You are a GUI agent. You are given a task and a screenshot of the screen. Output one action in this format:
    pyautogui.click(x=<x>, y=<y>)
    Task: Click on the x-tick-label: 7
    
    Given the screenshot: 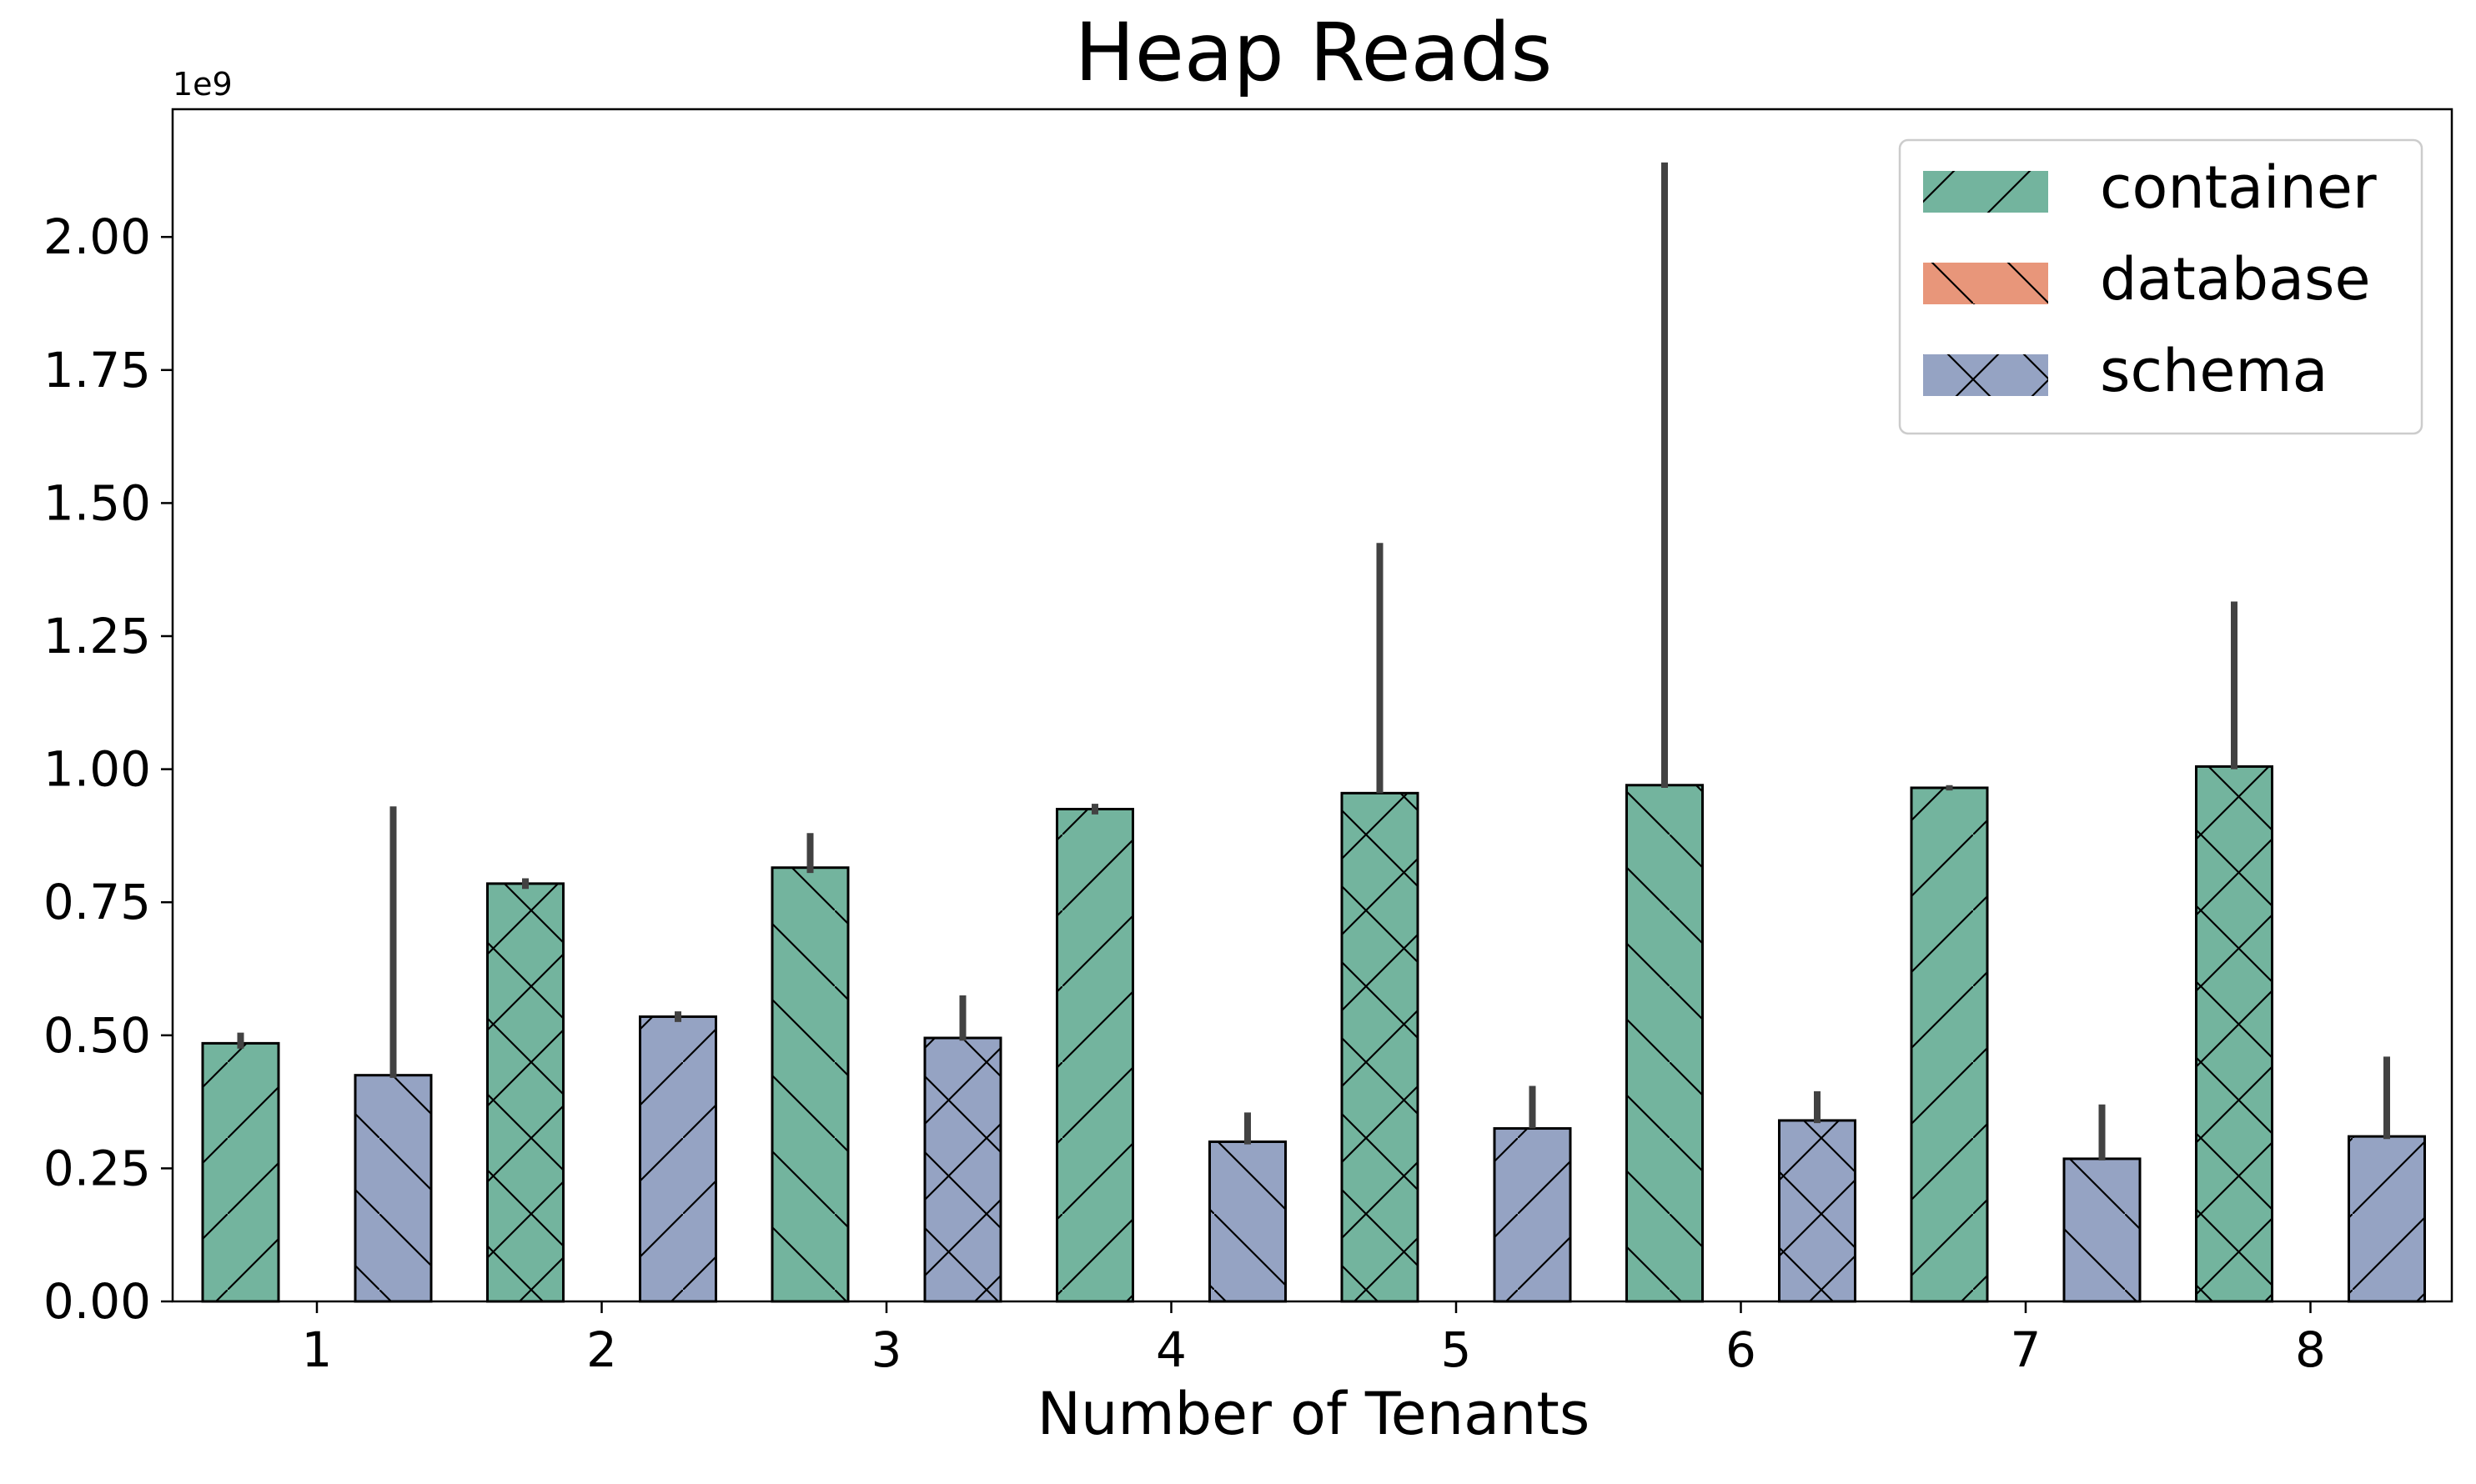 What is the action you would take?
    pyautogui.click(x=2026, y=1349)
    